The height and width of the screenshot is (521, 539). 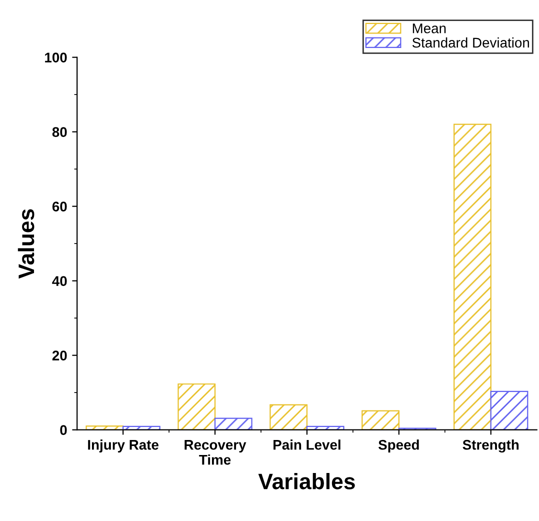 I want to click on legend-label: Mean, so click(x=429, y=29).